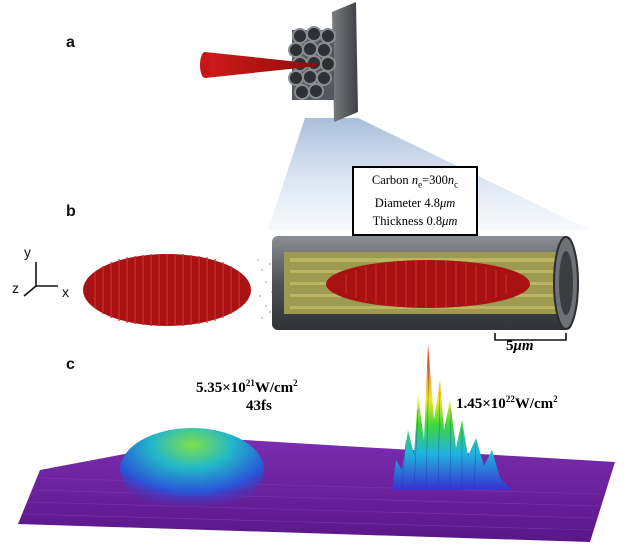 Image resolution: width=640 pixels, height=559 pixels. I want to click on intensity-bump-left, so click(192, 470).